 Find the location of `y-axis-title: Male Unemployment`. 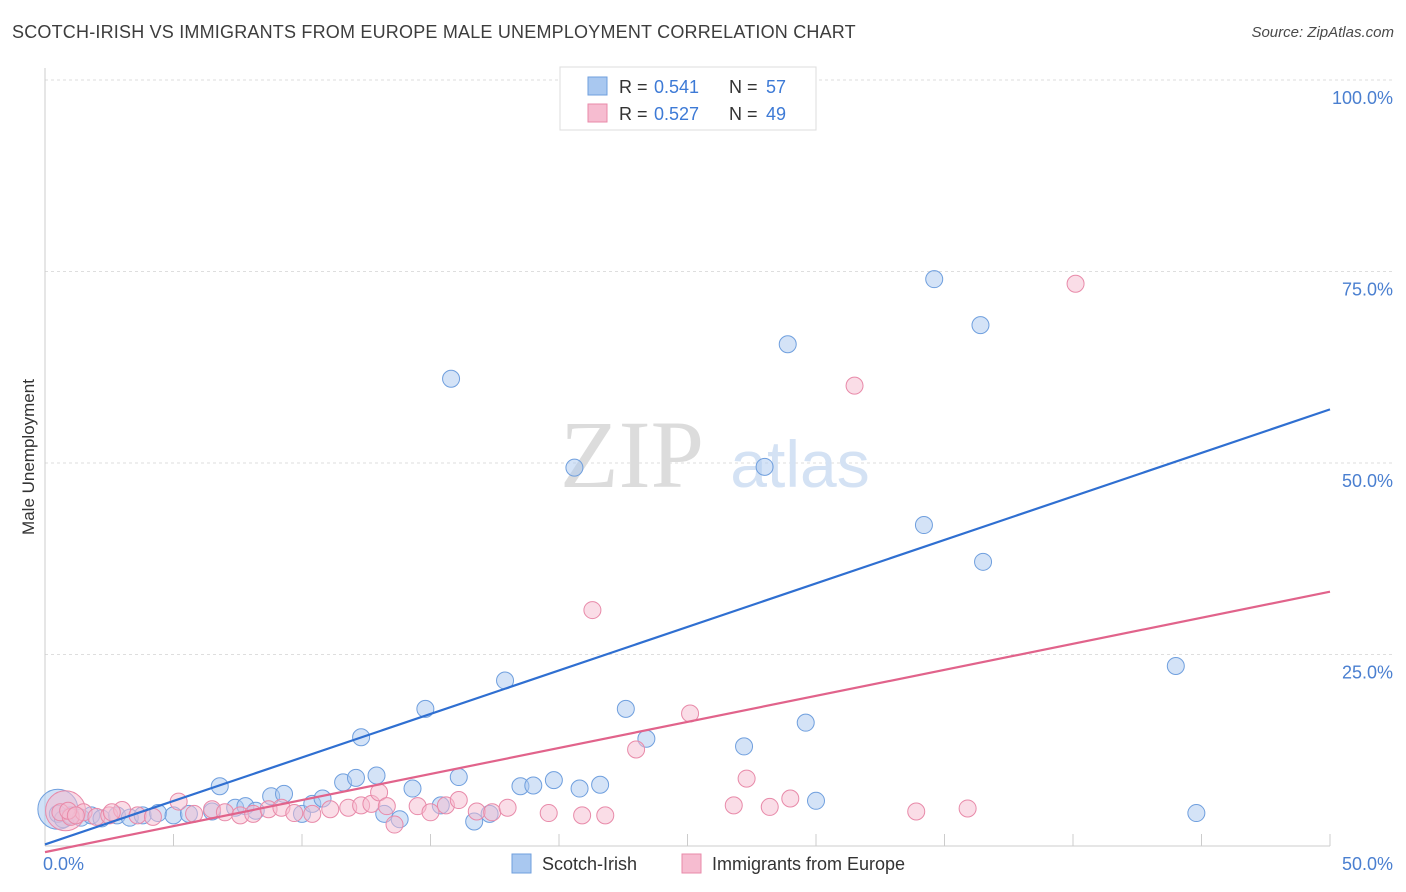

y-axis-title: Male Unemployment is located at coordinates (28, 457).